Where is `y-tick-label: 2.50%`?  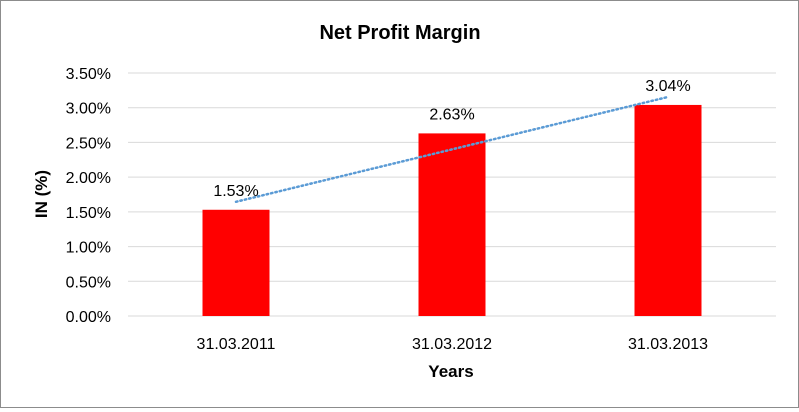 y-tick-label: 2.50% is located at coordinates (88, 143).